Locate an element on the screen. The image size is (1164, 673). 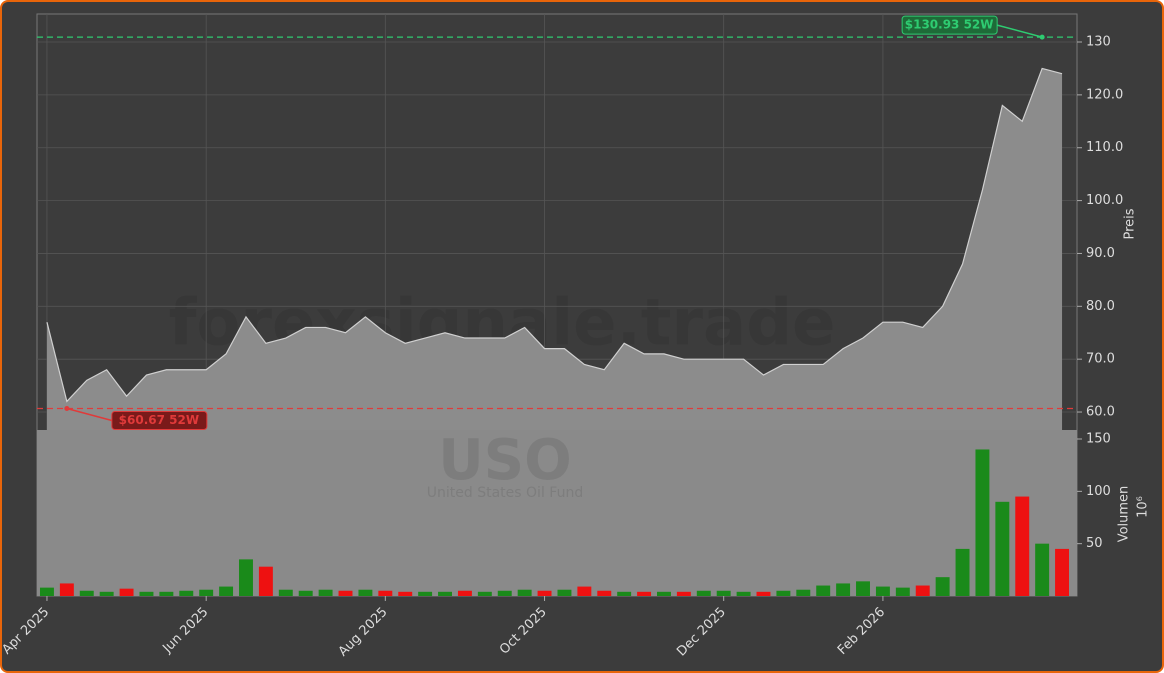
y2-tick-label: 50 is located at coordinates (1094, 543).